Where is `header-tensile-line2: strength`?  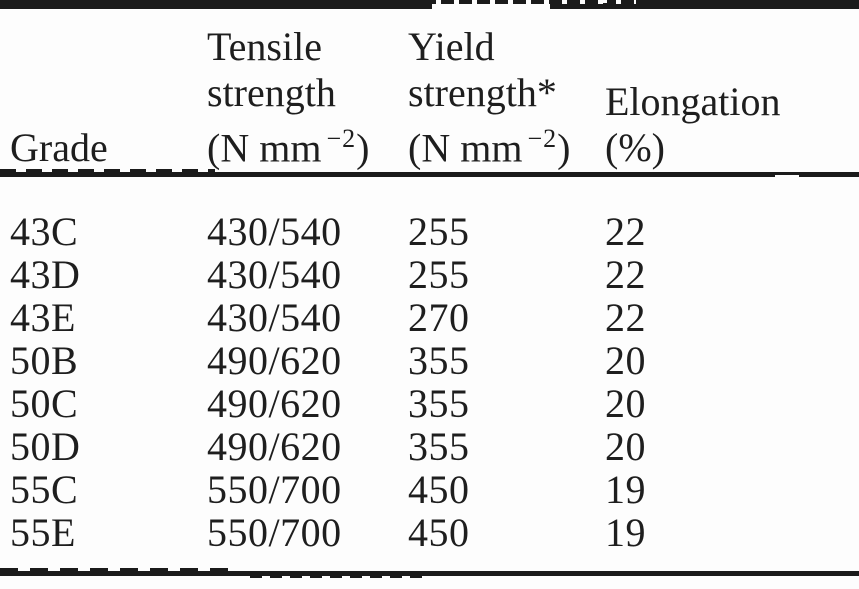
header-tensile-line2: strength is located at coordinates (271, 92).